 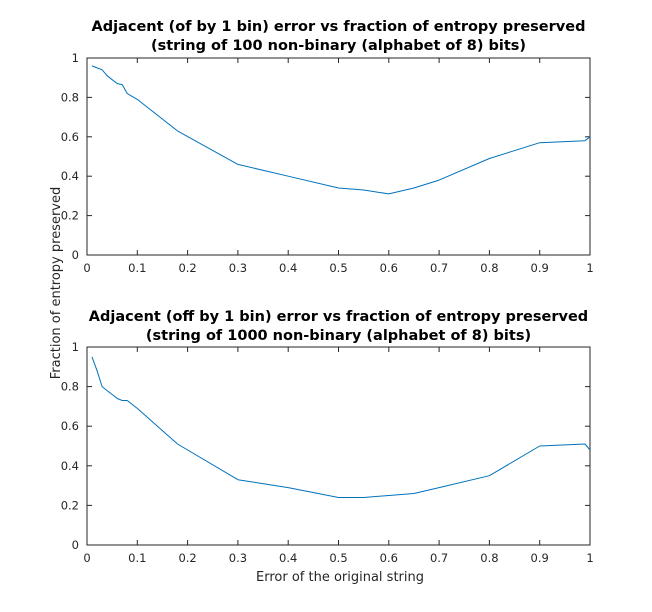 I want to click on y-axis-label: Fraction of entropy preserved, so click(x=56, y=283).